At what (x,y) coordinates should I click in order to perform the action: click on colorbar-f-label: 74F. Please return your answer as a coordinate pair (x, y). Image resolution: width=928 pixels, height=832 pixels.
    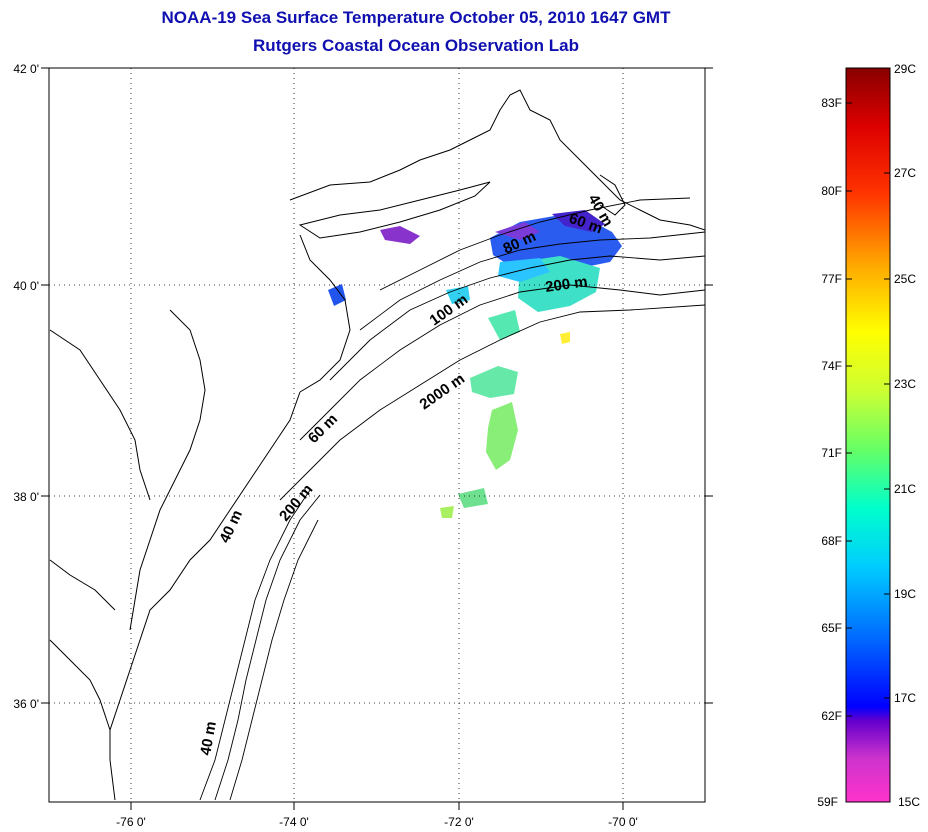
    Looking at the image, I should click on (831, 366).